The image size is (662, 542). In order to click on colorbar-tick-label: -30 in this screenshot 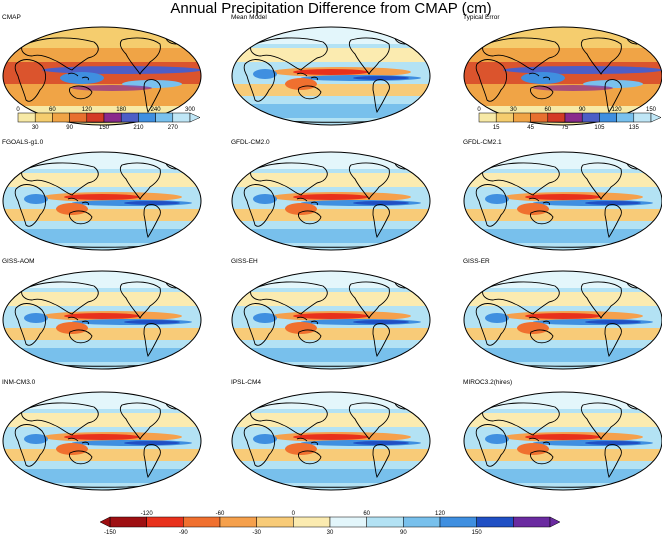, I will do `click(256, 533)`.